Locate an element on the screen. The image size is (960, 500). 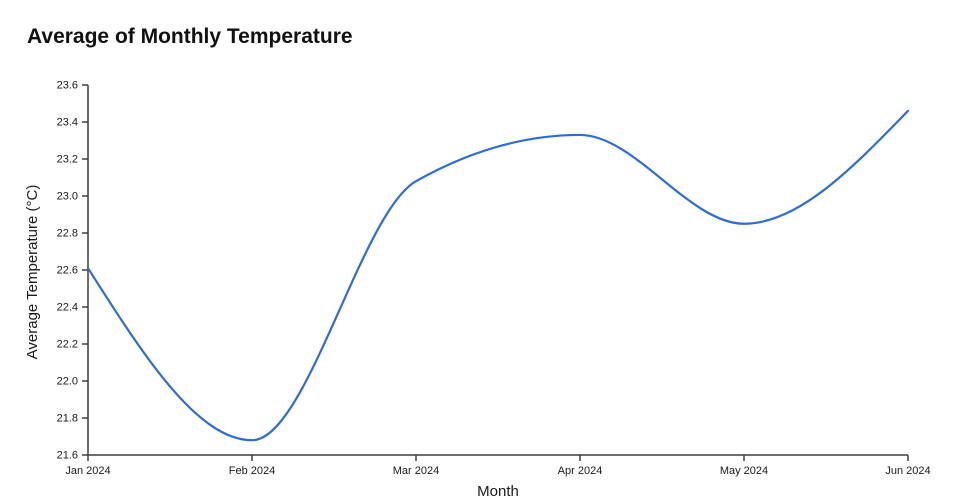
x-tick-label: Jun 2024 is located at coordinates (907, 471).